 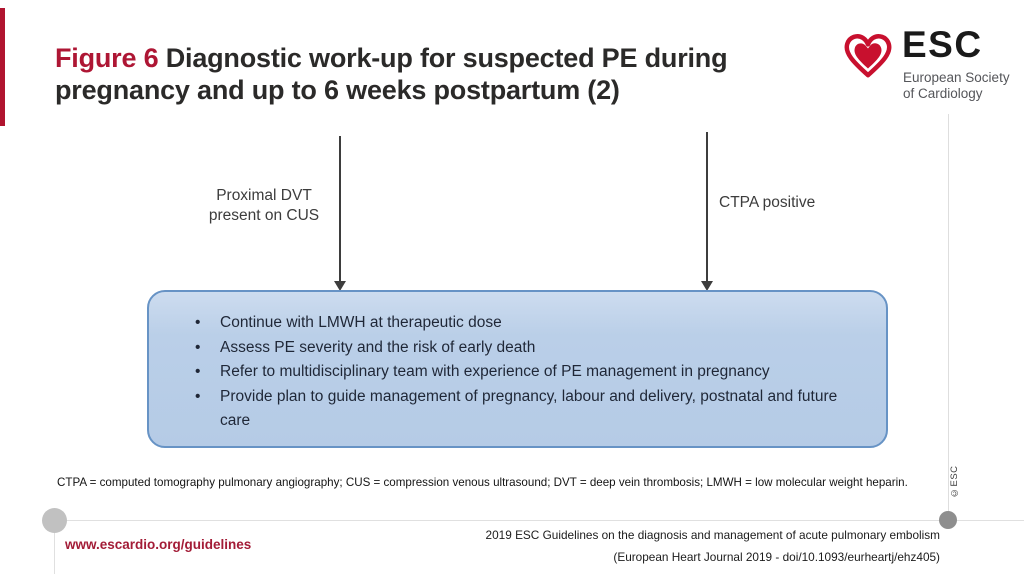 What do you see at coordinates (948, 317) in the screenshot?
I see `right-vertical-rule` at bounding box center [948, 317].